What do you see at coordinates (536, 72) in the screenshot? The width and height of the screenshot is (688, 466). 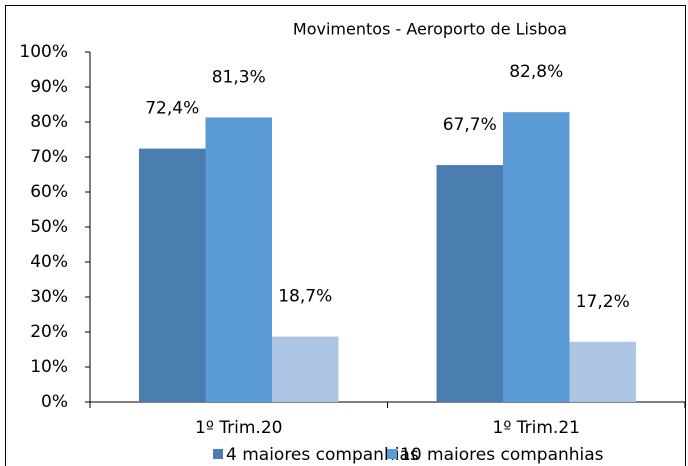 I see `data-label: 82,8%` at bounding box center [536, 72].